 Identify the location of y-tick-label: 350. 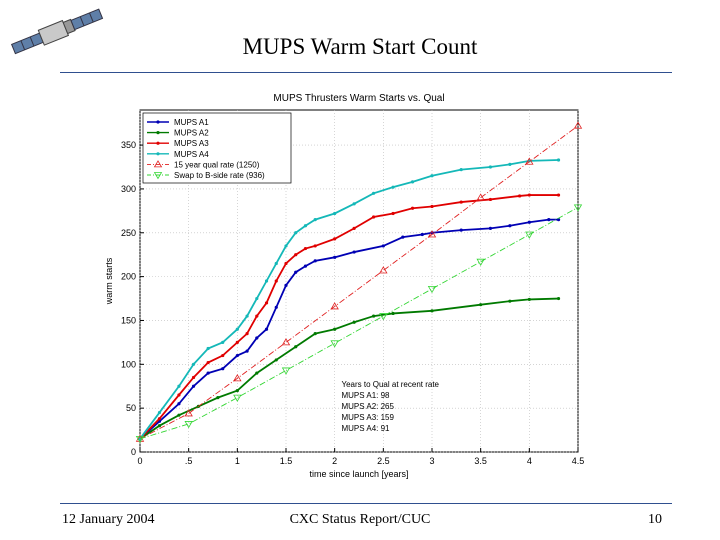
(128, 145).